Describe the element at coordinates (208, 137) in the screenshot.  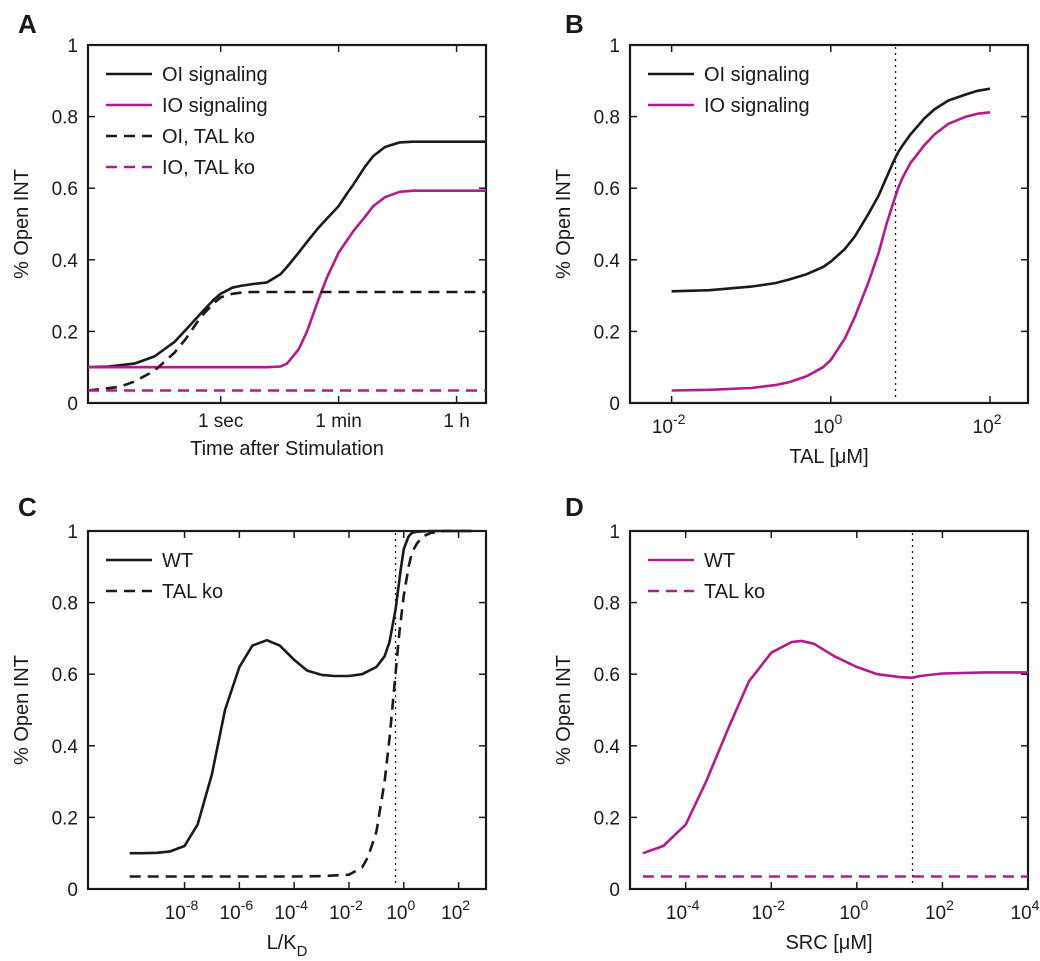
I see `legend-label: OI, TAL ko` at that location.